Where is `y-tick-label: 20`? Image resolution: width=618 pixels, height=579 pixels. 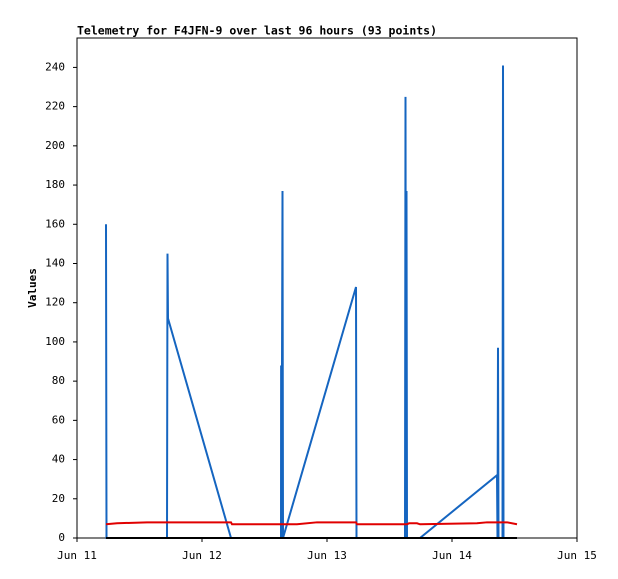
y-tick-label: 20 is located at coordinates (58, 498).